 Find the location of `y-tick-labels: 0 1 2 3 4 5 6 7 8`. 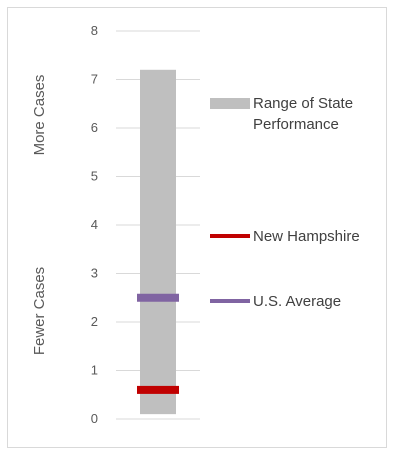

y-tick-labels: 0 1 2 3 4 5 6 7 8 is located at coordinates (94, 224).